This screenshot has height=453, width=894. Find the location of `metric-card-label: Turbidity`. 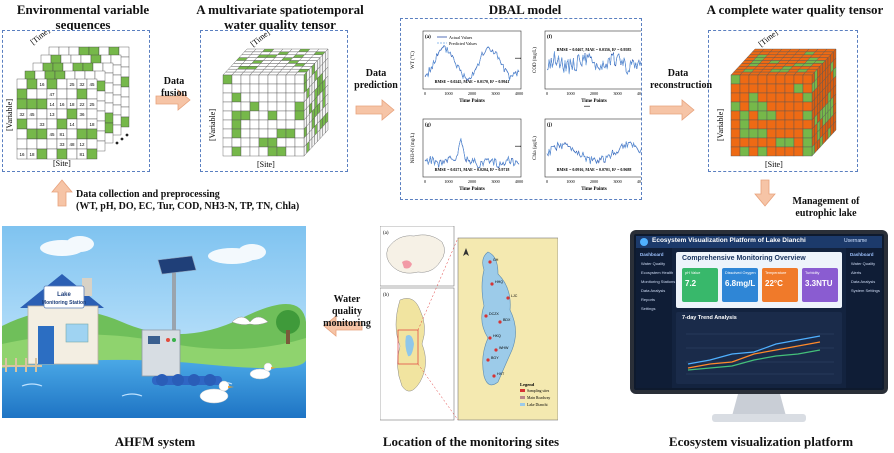

metric-card-label: Turbidity is located at coordinates (812, 273).